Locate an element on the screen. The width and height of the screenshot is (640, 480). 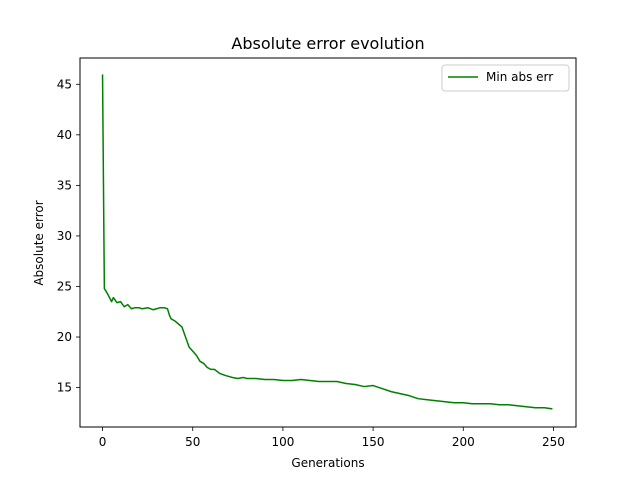
legend: Min abs err is located at coordinates (505, 78).